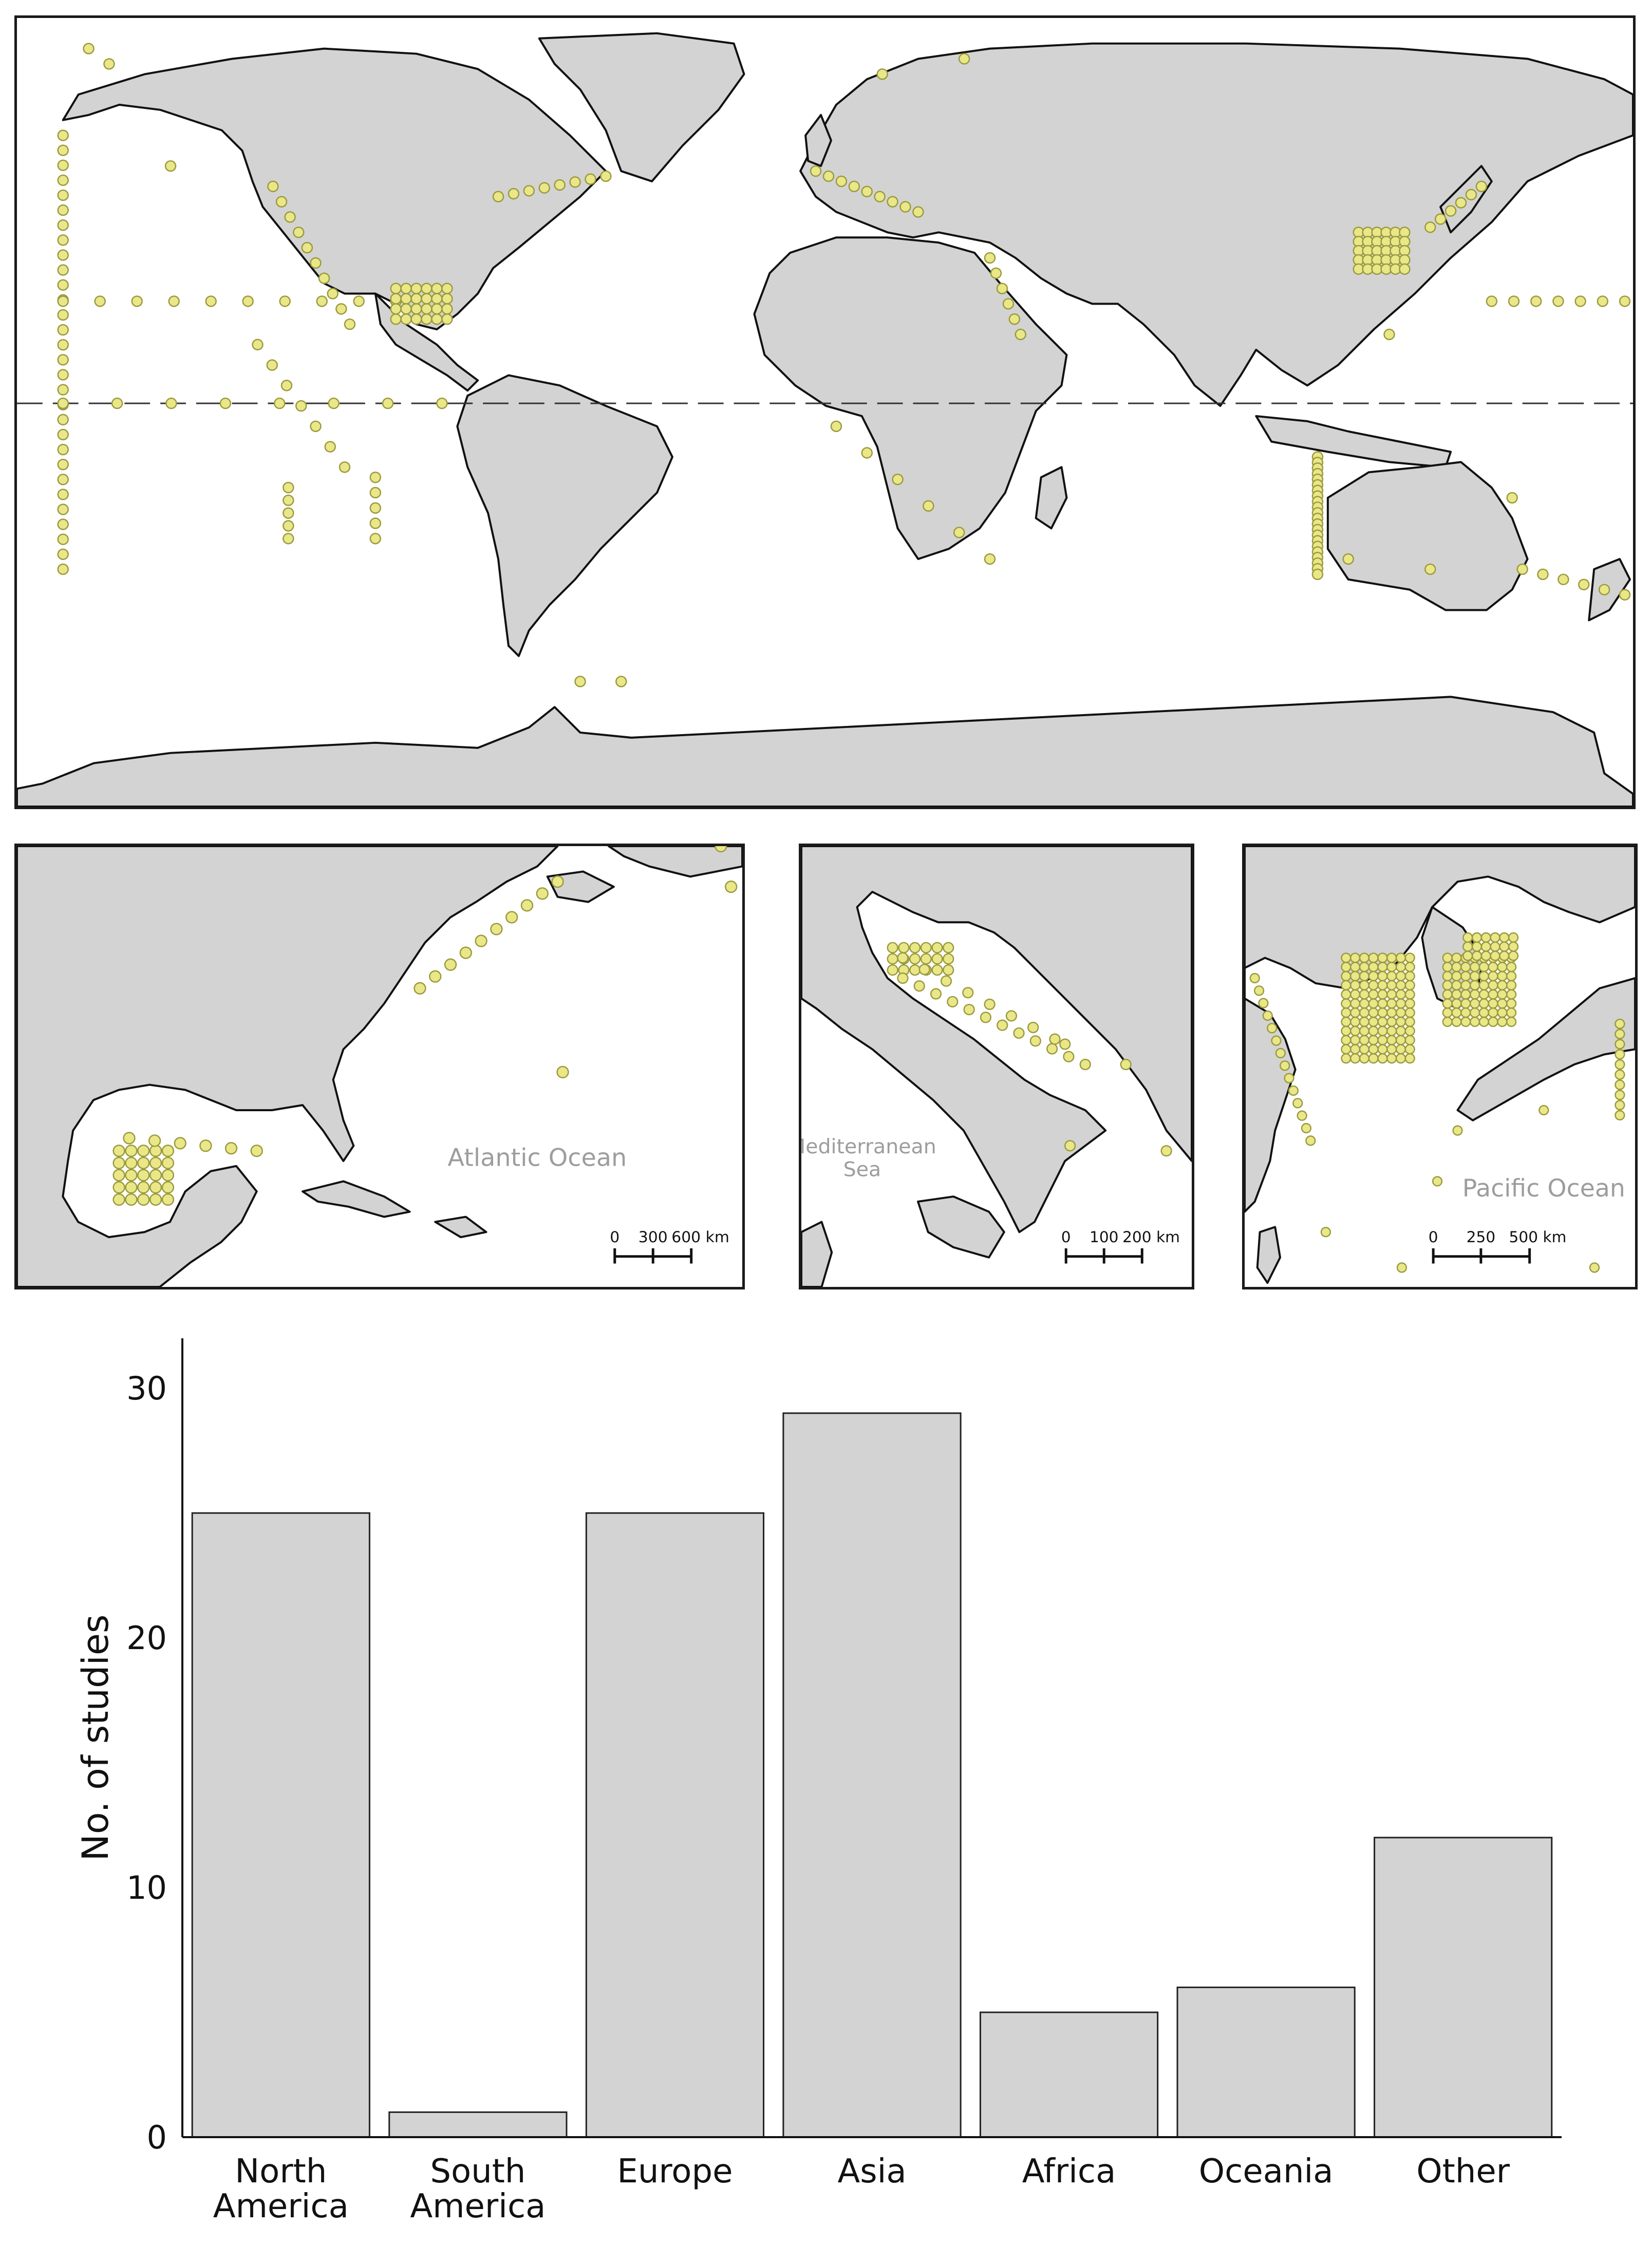 Image resolution: width=1652 pixels, height=2244 pixels. I want to click on landmass-europe, so click(997, 1039).